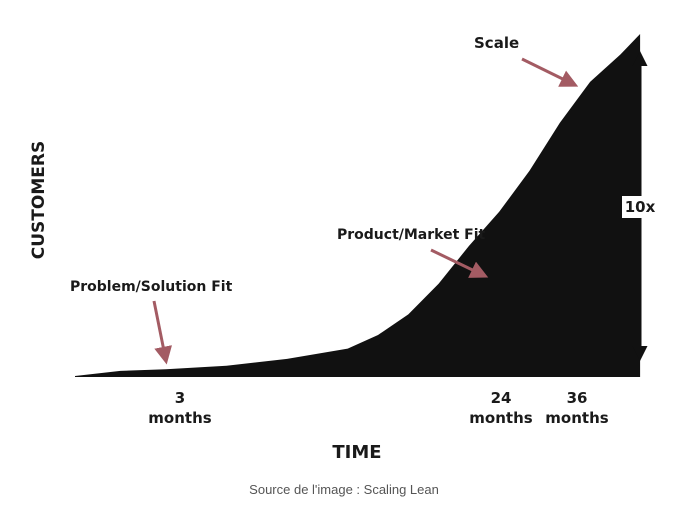 This screenshot has width=688, height=510. Describe the element at coordinates (180, 398) in the screenshot. I see `tick-label-3: 3` at that location.